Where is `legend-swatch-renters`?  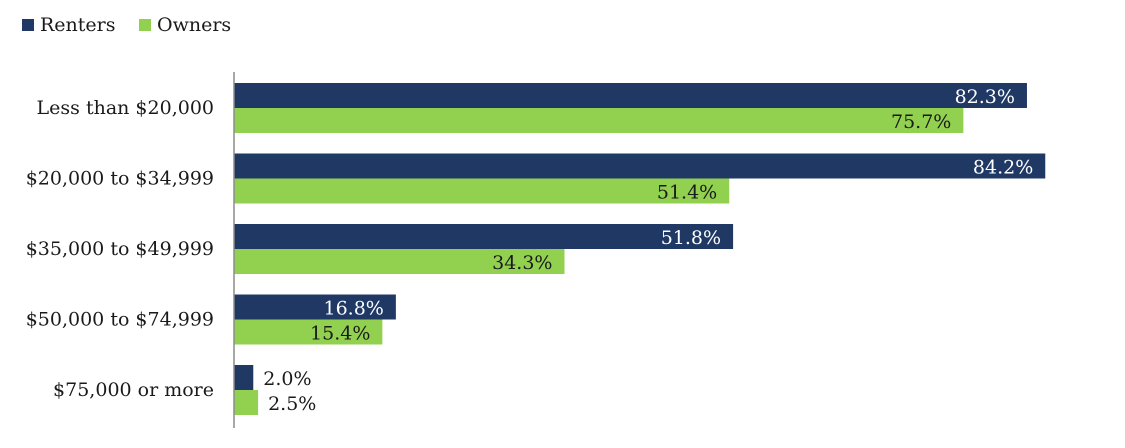
legend-swatch-renters is located at coordinates (28, 25).